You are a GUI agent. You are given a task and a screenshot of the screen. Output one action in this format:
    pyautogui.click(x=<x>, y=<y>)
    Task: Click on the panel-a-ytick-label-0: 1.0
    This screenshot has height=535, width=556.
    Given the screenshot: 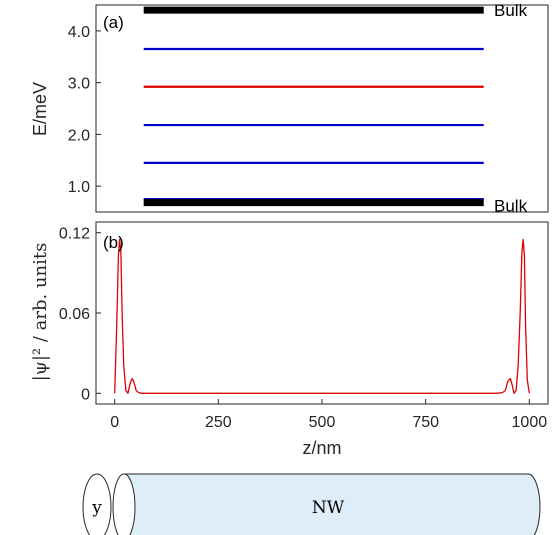 What is the action you would take?
    pyautogui.click(x=79, y=187)
    